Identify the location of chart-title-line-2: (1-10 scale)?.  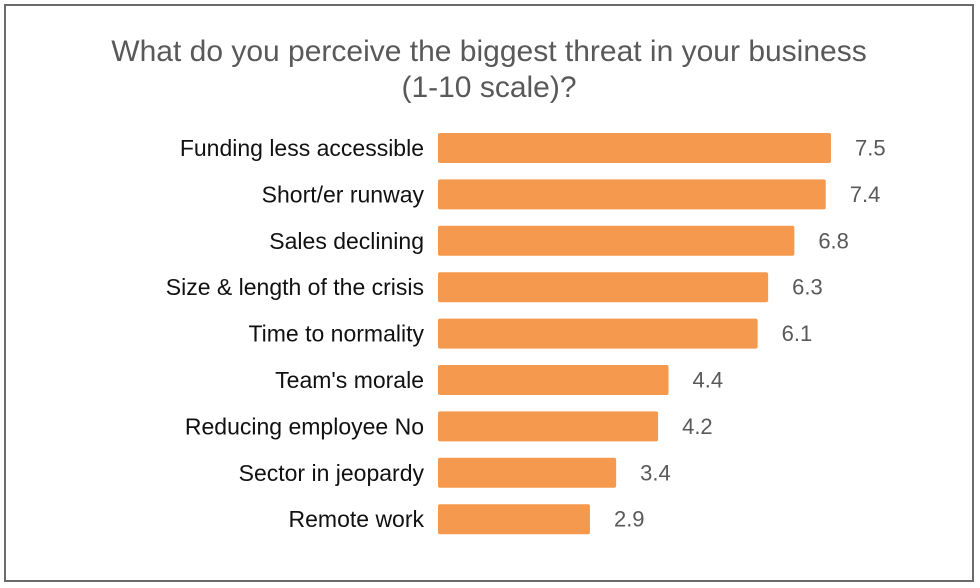
(489, 87).